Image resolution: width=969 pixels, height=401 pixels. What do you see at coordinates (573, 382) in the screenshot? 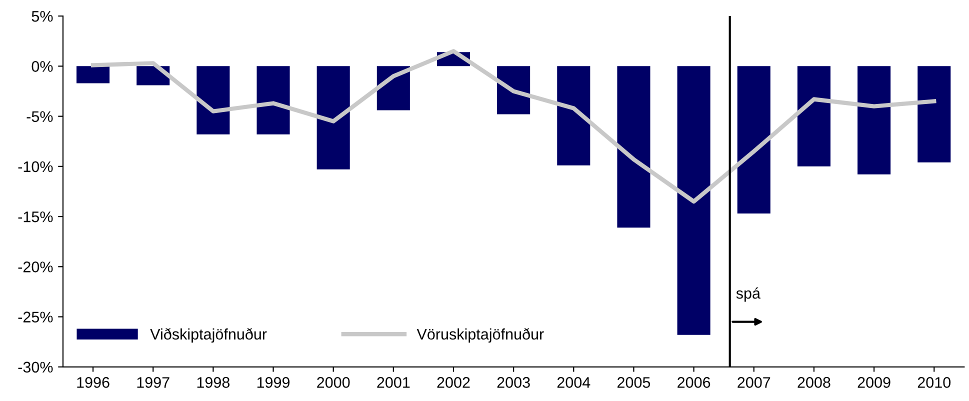
I see `x-tick-label: 2004` at bounding box center [573, 382].